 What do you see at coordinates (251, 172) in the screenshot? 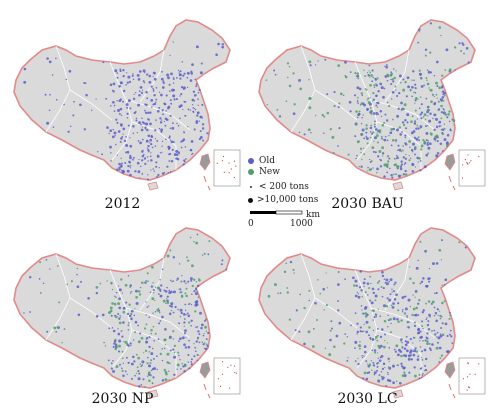
I see `new-dot-icon` at bounding box center [251, 172].